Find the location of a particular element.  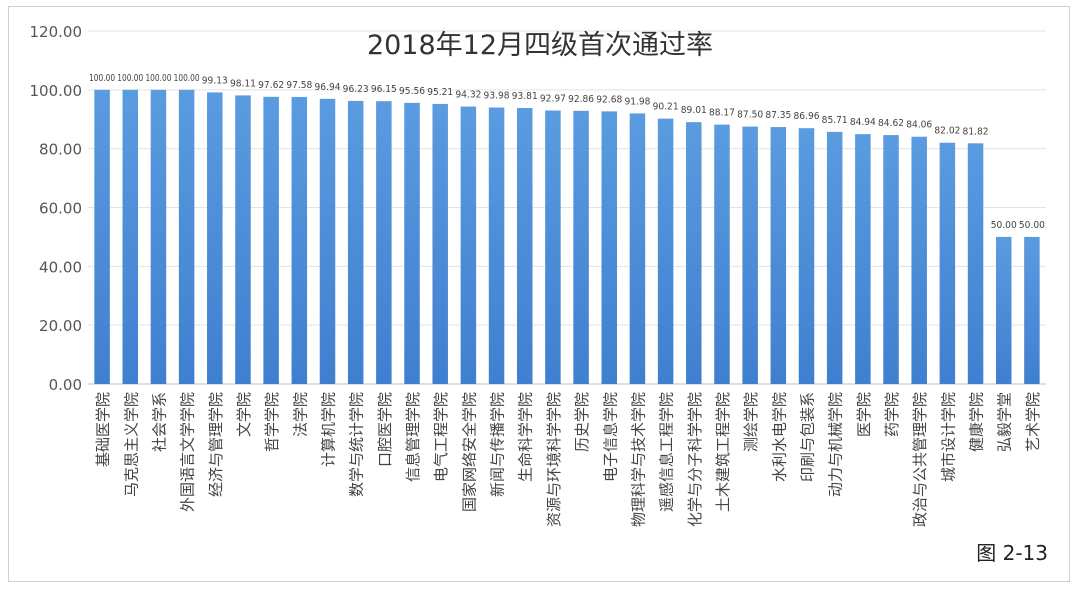

x-tick-label: 法学院 is located at coordinates (300, 414).